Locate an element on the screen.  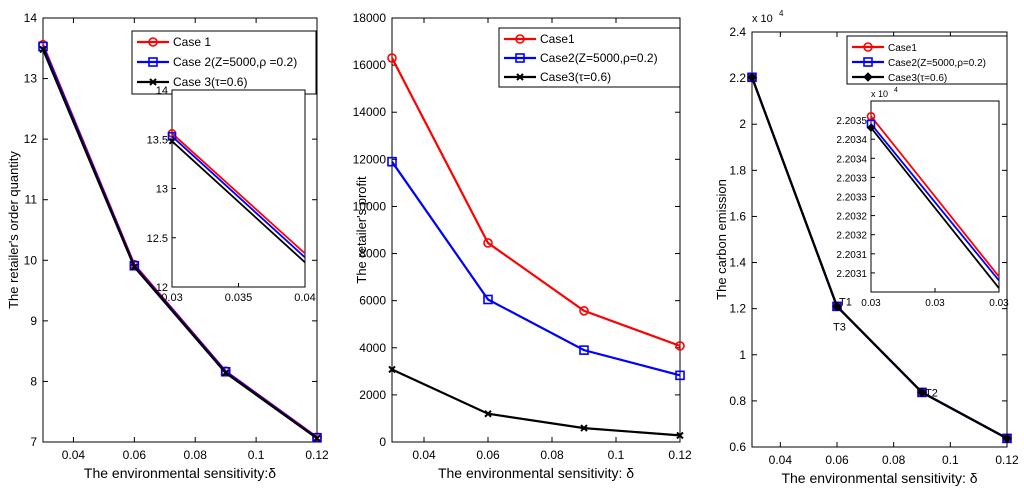
inset-y-multiplier: x 10 is located at coordinates (879, 94).